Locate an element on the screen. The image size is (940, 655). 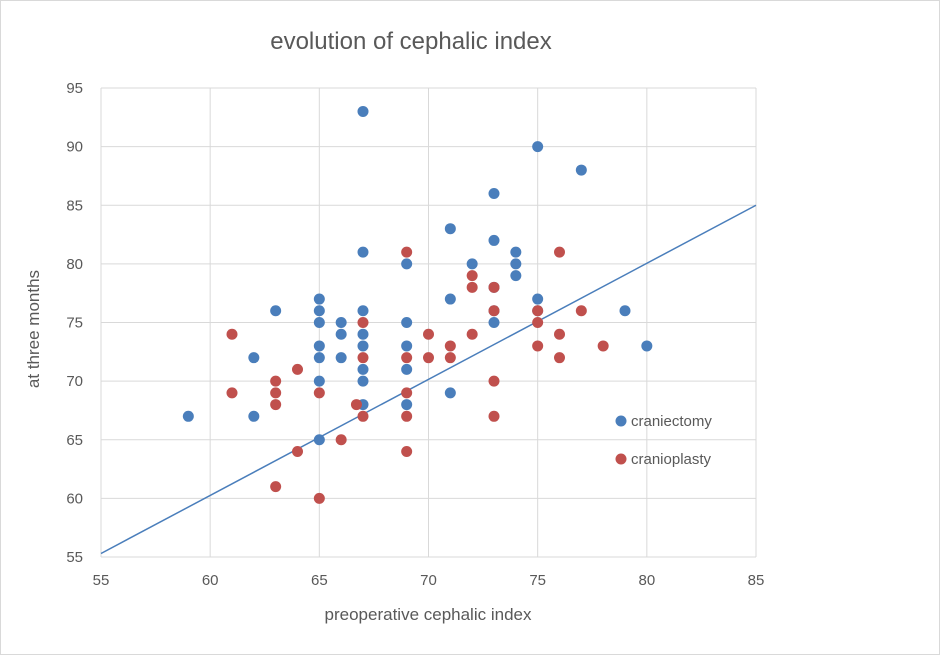
y-axis-title: at three months is located at coordinates (33, 329).